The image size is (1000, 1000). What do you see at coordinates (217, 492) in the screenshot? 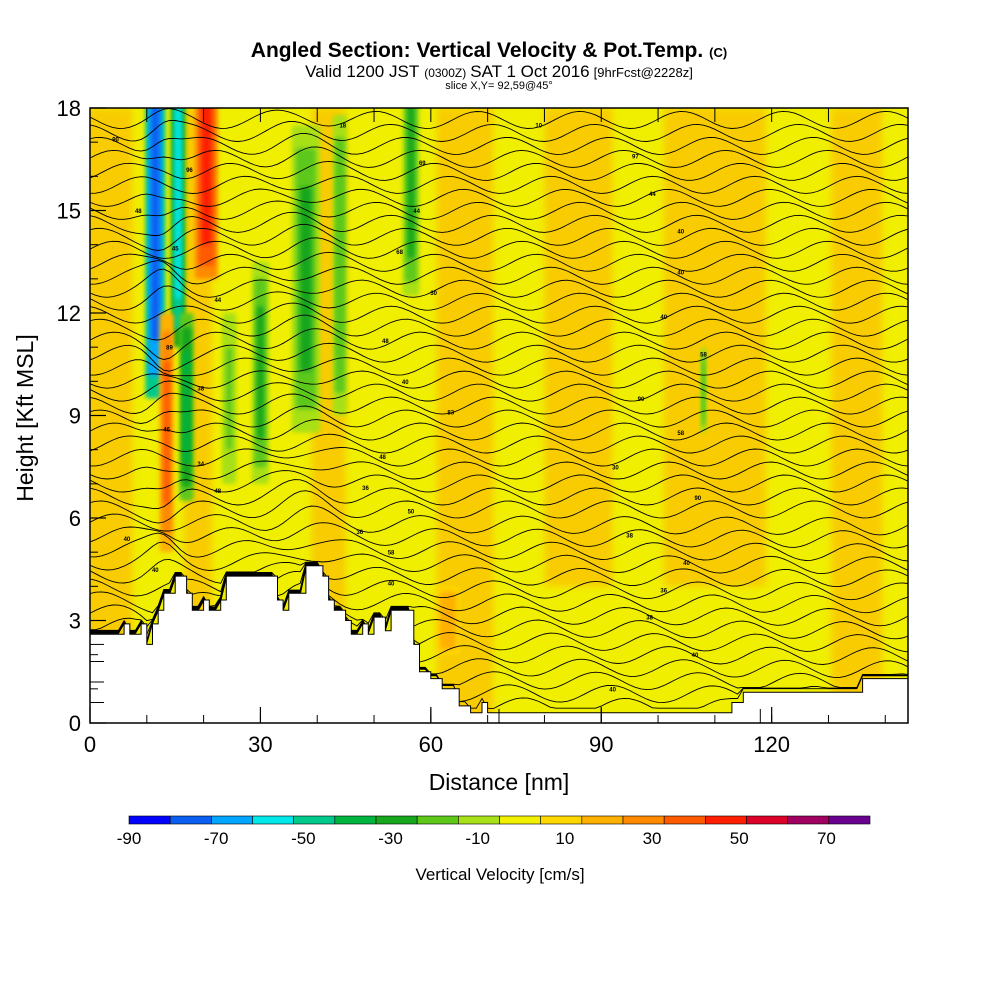
I see `isentrope-label-9: 48` at bounding box center [217, 492].